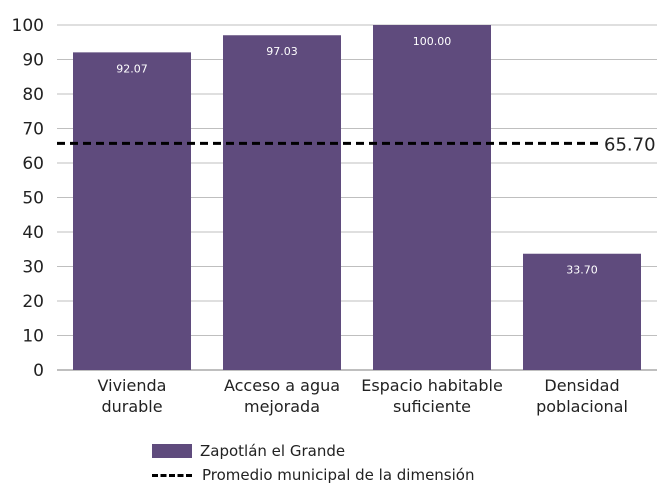 This screenshot has width=660, height=486. What do you see at coordinates (132, 68) in the screenshot?
I see `data-label: 92.07` at bounding box center [132, 68].